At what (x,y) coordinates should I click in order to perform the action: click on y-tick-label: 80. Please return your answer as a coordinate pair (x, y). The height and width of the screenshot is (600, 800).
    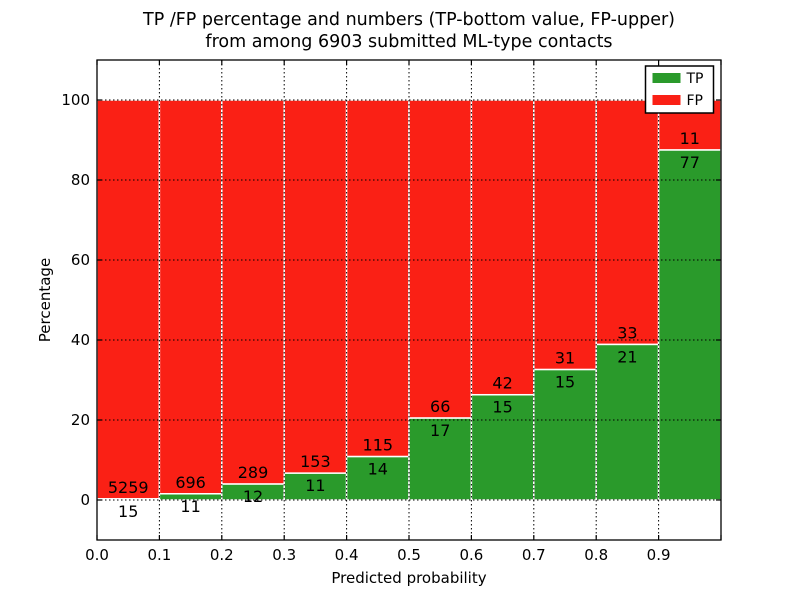
    Looking at the image, I should click on (80, 180).